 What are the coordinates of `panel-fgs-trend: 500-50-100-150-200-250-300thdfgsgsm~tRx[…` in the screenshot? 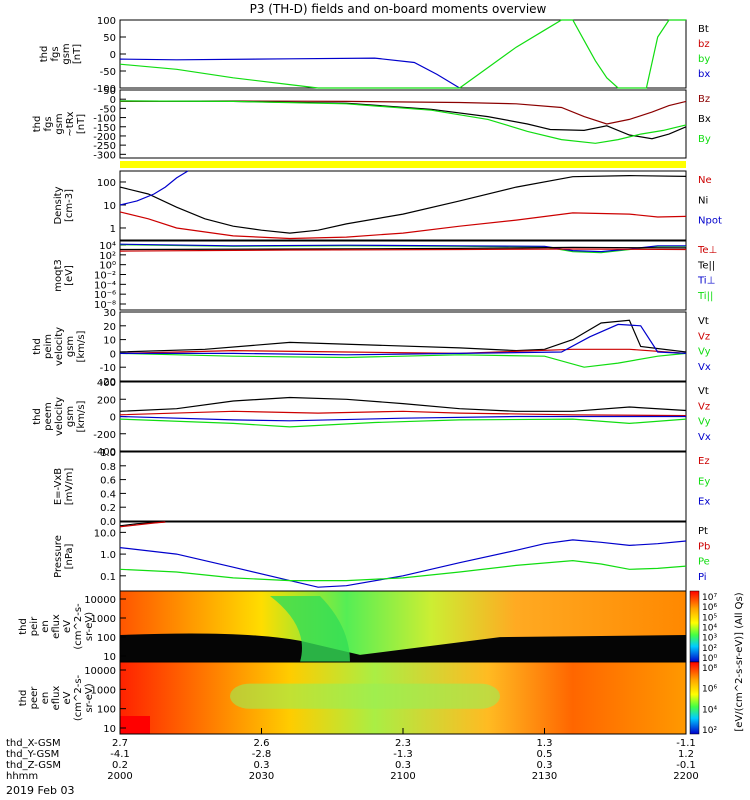 It's located at (371, 123).